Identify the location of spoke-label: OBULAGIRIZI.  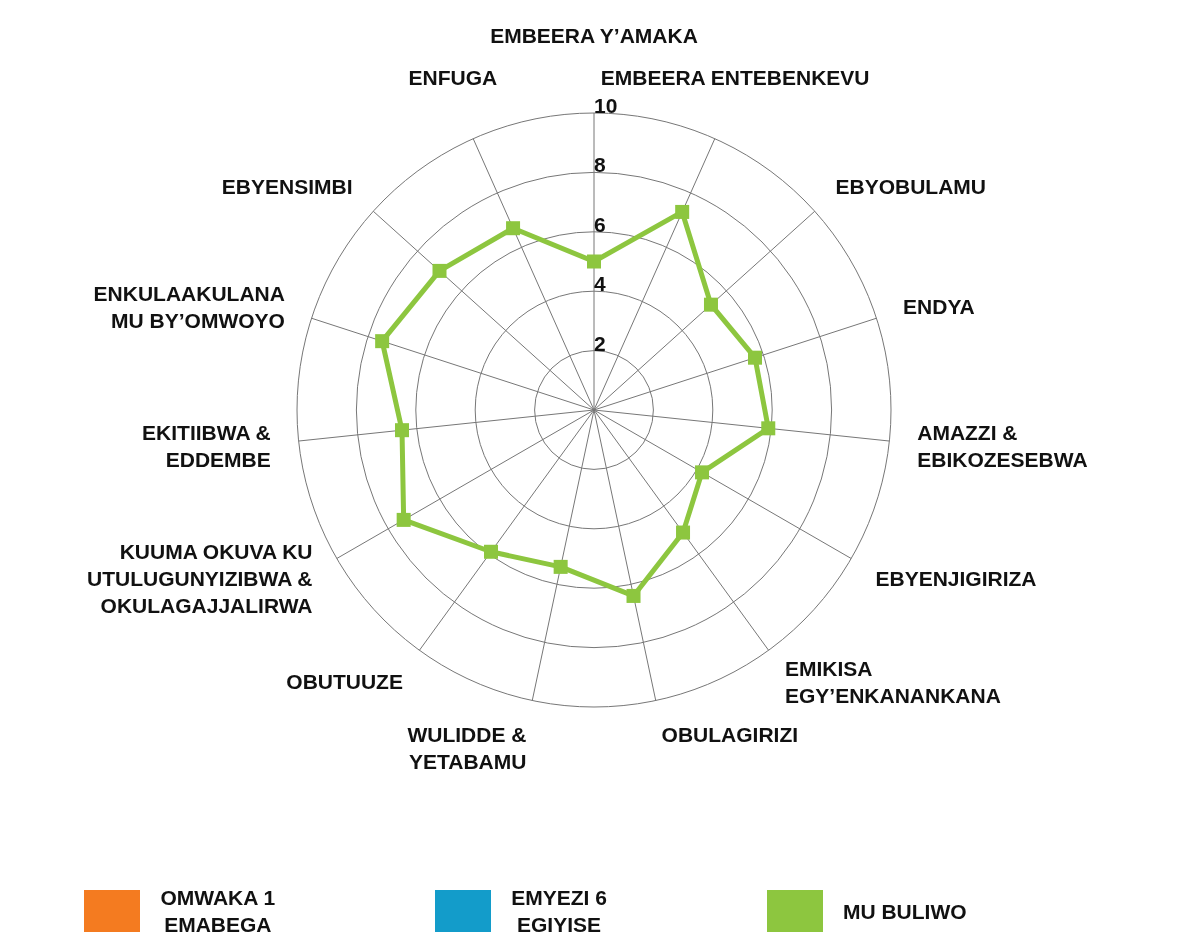
(730, 734).